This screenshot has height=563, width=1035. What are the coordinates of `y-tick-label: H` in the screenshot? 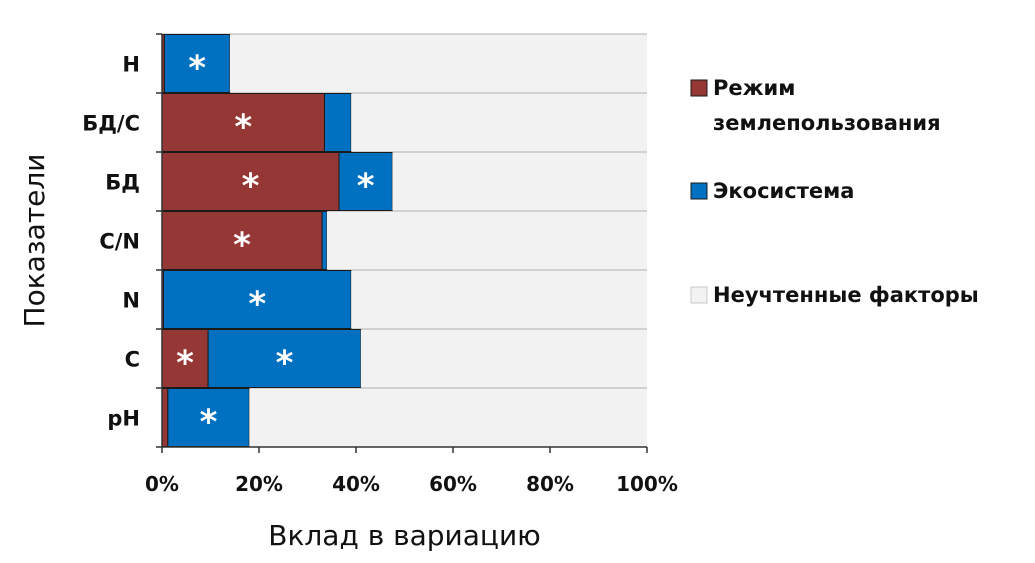 It's located at (131, 65).